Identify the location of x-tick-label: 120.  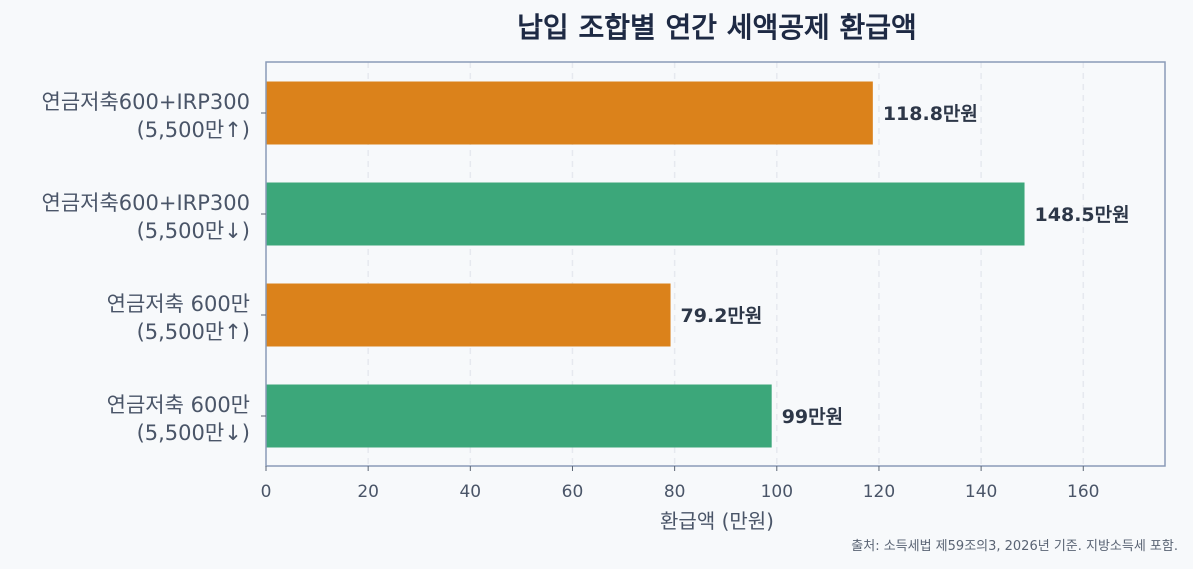
(879, 492).